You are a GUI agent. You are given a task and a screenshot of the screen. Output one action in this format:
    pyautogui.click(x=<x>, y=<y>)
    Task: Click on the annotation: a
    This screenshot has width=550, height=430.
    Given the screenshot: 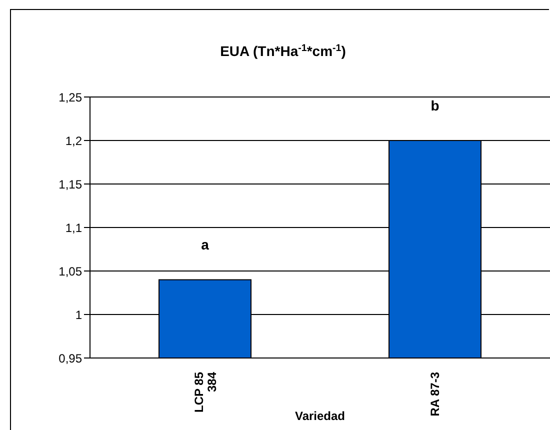 What is the action you would take?
    pyautogui.click(x=205, y=244)
    